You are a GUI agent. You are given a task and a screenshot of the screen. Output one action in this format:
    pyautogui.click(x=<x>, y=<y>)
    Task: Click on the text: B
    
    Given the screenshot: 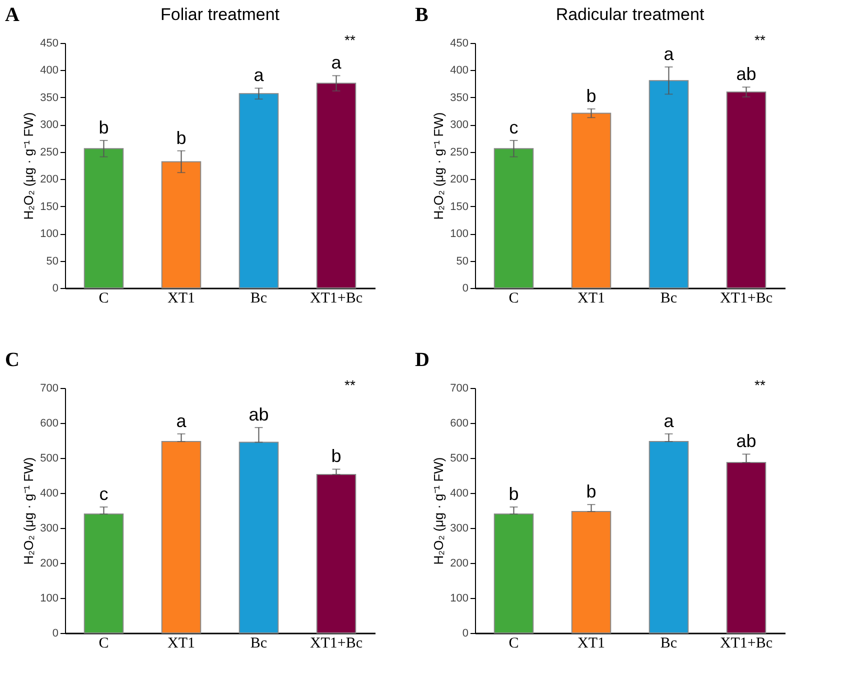 What is the action you would take?
    pyautogui.click(x=421, y=15)
    